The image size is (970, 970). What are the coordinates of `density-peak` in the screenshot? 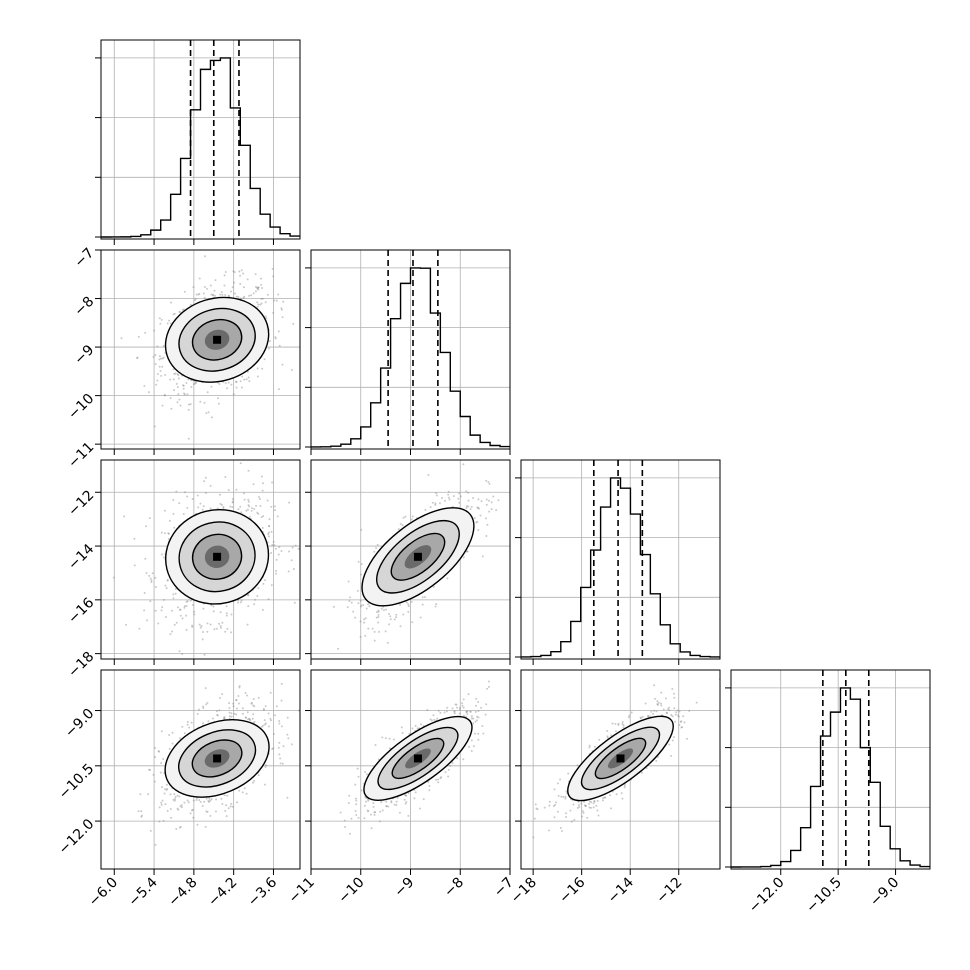 It's located at (417, 556).